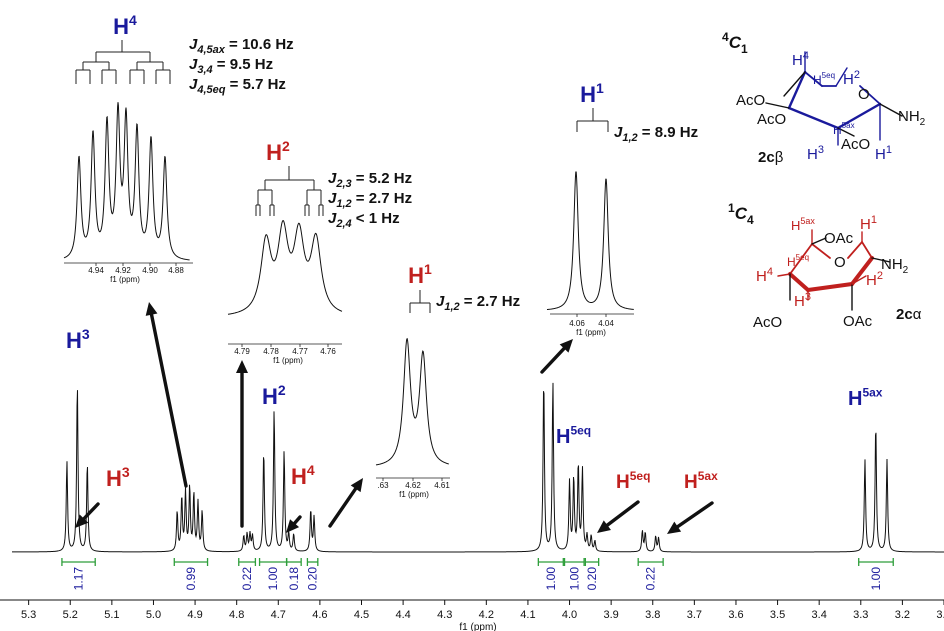  What do you see at coordinates (840, 262) in the screenshot?
I see `atom-label: O` at bounding box center [840, 262].